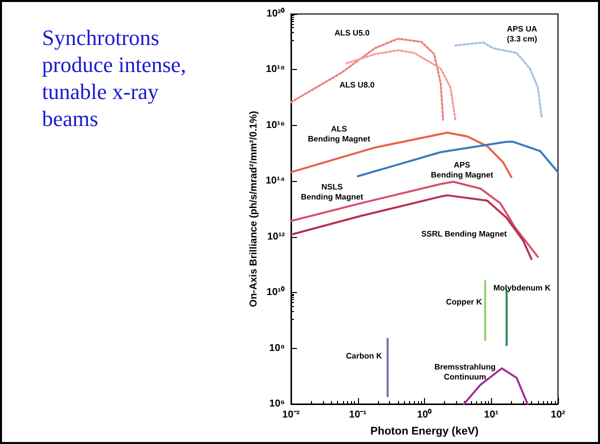  What do you see at coordinates (492, 415) in the screenshot?
I see `x-tick-label: 10¹` at bounding box center [492, 415].